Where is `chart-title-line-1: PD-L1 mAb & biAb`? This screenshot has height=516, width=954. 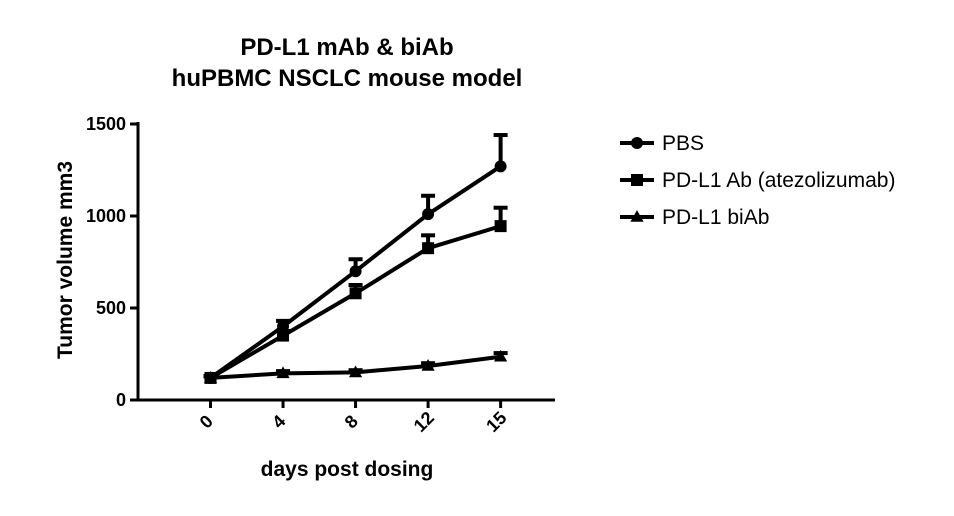
chart-title-line-1: PD-L1 mAb & biAb is located at coordinates (346, 47).